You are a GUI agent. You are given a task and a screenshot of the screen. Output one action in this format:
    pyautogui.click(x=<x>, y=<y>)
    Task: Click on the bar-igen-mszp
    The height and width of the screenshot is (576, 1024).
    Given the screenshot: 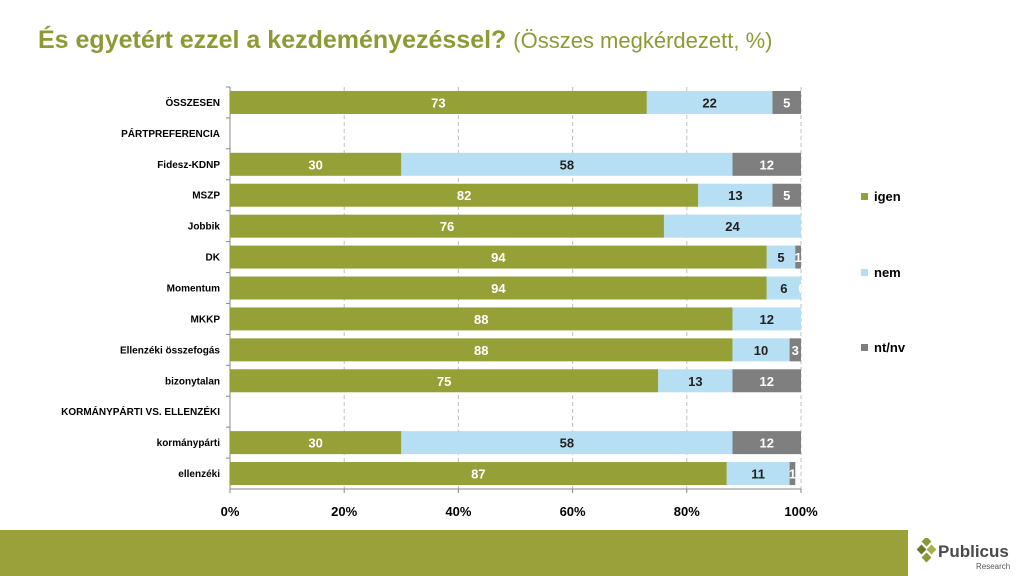 What is the action you would take?
    pyautogui.click(x=464, y=195)
    